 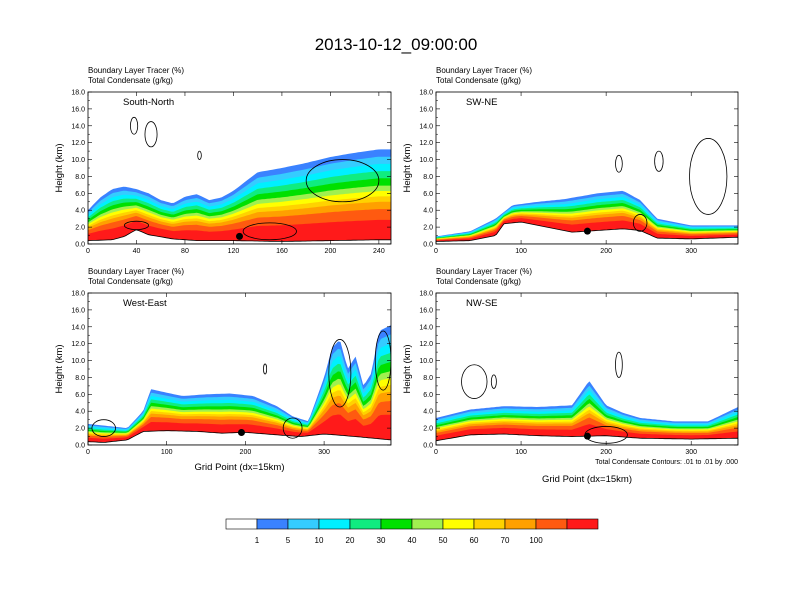 What do you see at coordinates (482, 102) in the screenshot?
I see `panel-name: SW-NE` at bounding box center [482, 102].